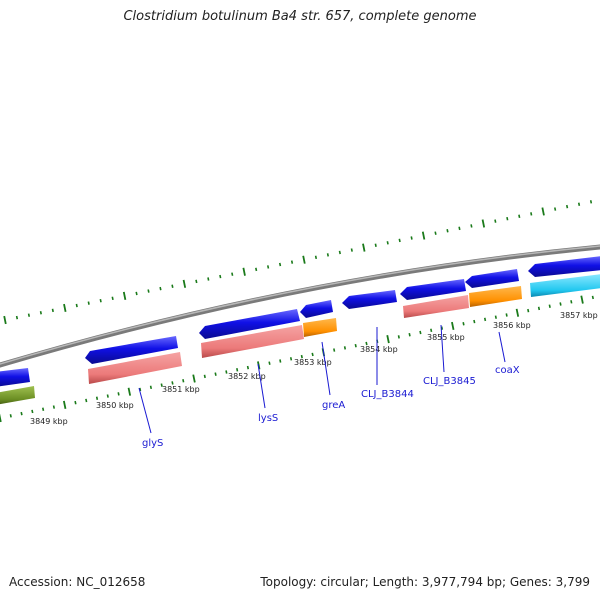  Describe the element at coordinates (333, 405) in the screenshot. I see `gene-label-greA: greA` at that location.